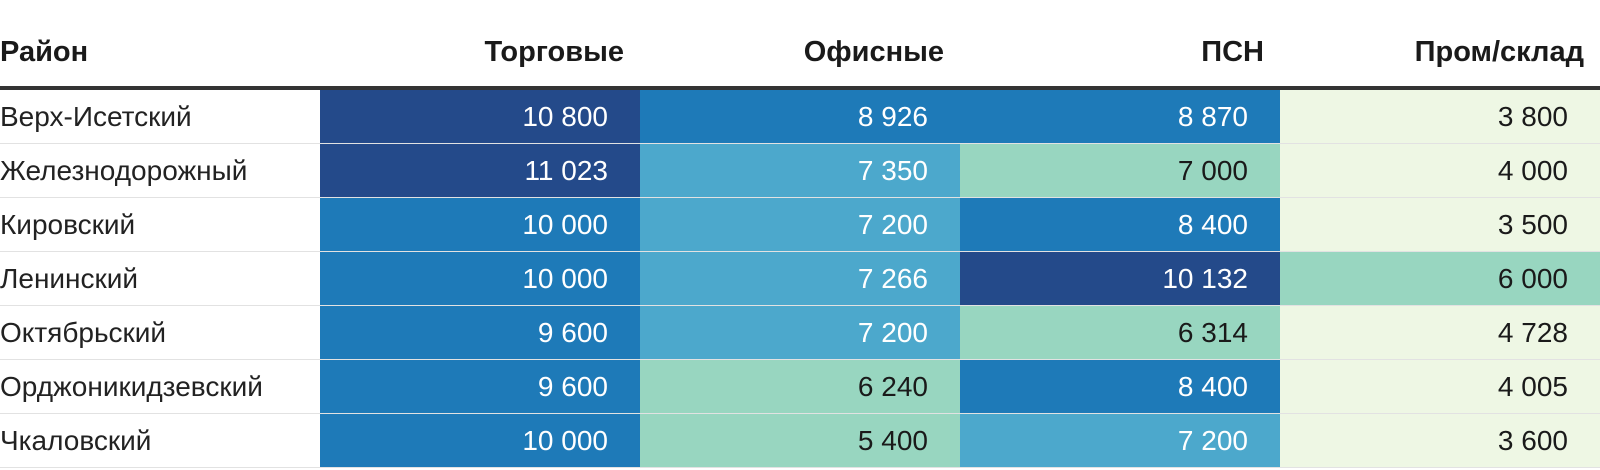  Describe the element at coordinates (160, 116) in the screenshot. I see `district-name: Верх-Исетский` at that location.